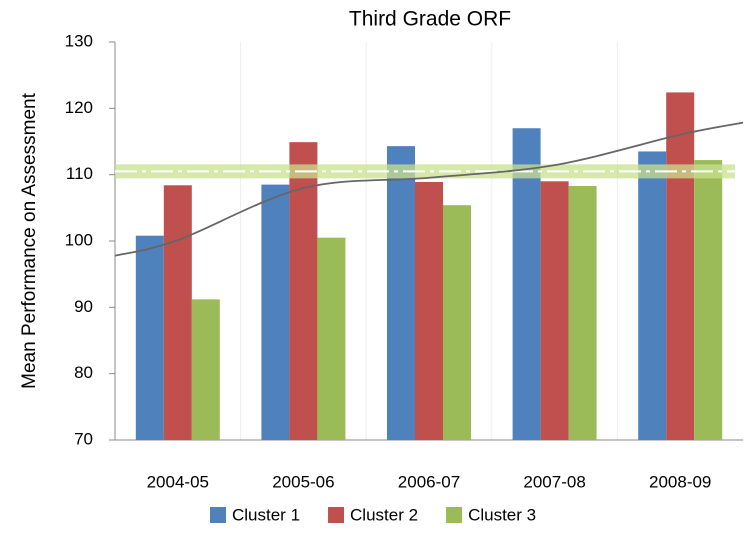 The image size is (746, 534). I want to click on y-tick-label: 110, so click(79, 173).